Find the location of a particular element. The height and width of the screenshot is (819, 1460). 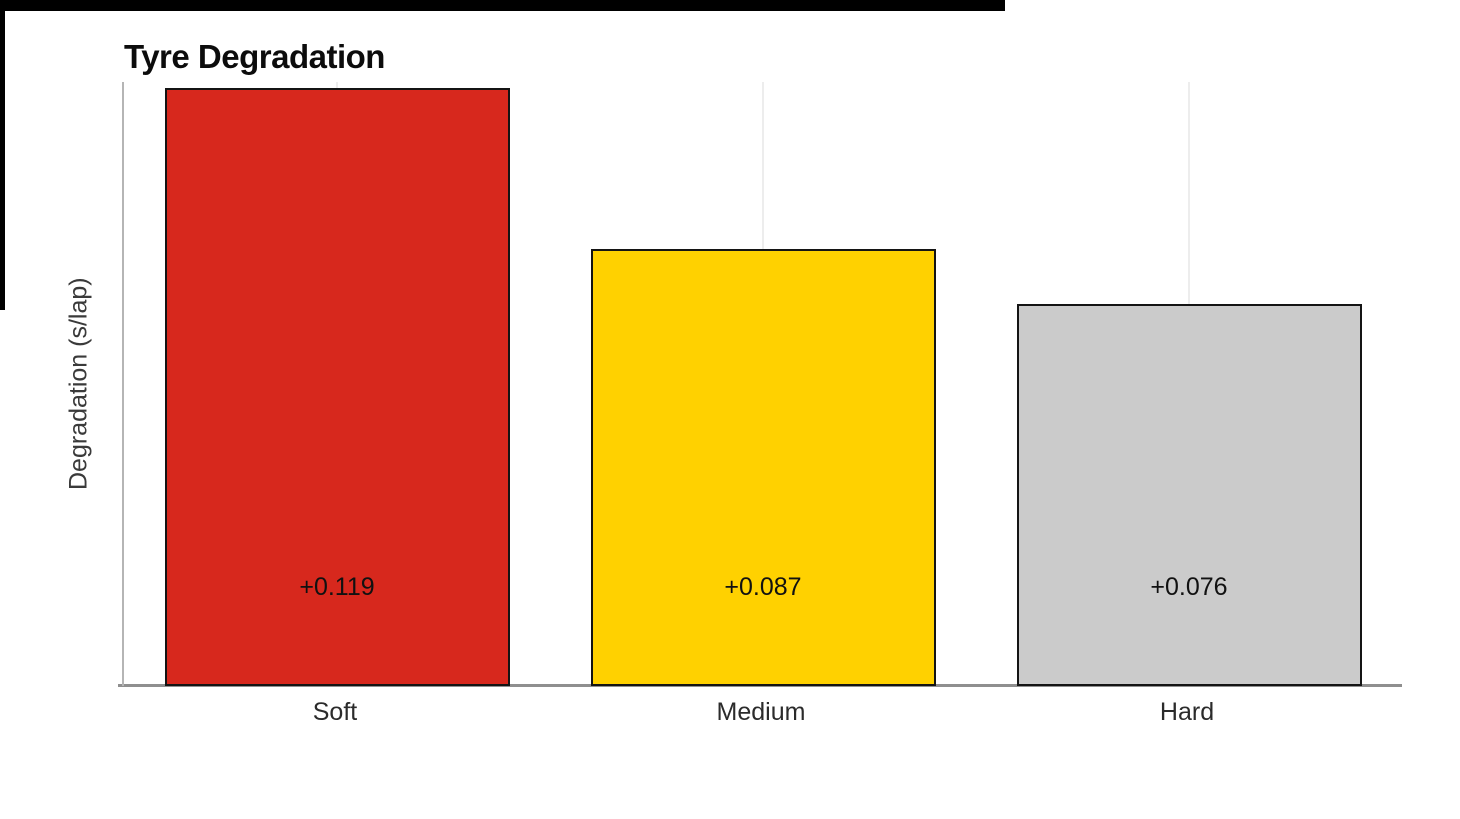

bar-value-label: +0.087 is located at coordinates (763, 587).